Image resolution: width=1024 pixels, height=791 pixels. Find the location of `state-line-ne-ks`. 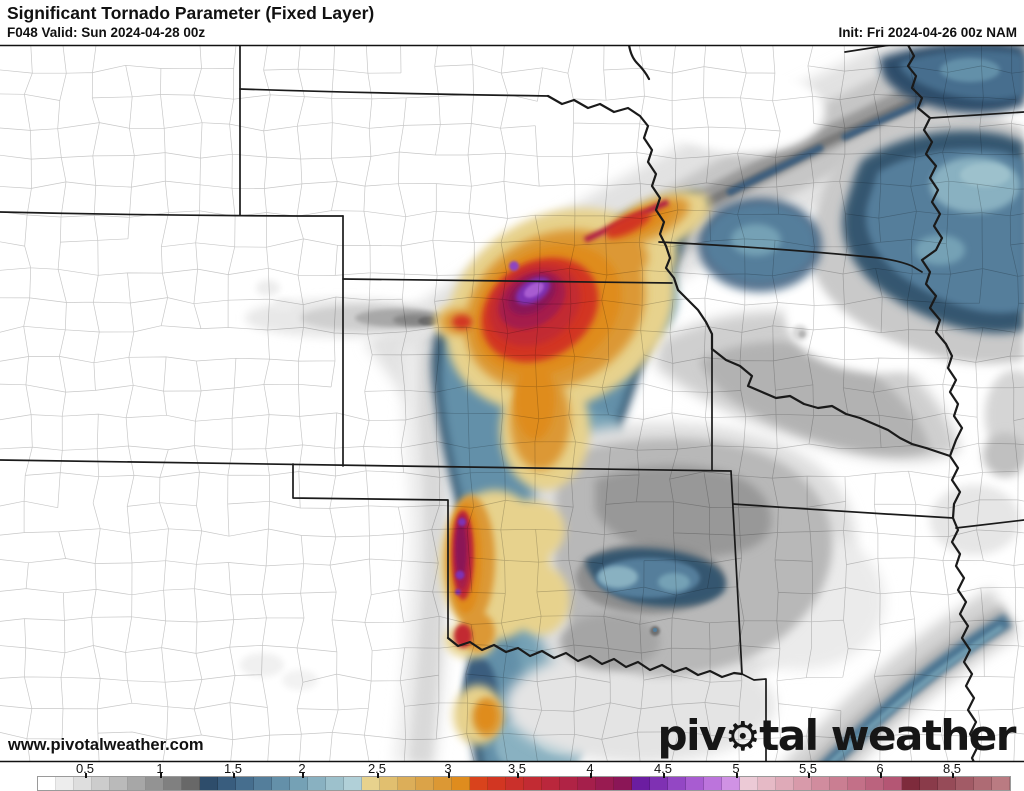

state-line-ne-ks is located at coordinates (507, 281).